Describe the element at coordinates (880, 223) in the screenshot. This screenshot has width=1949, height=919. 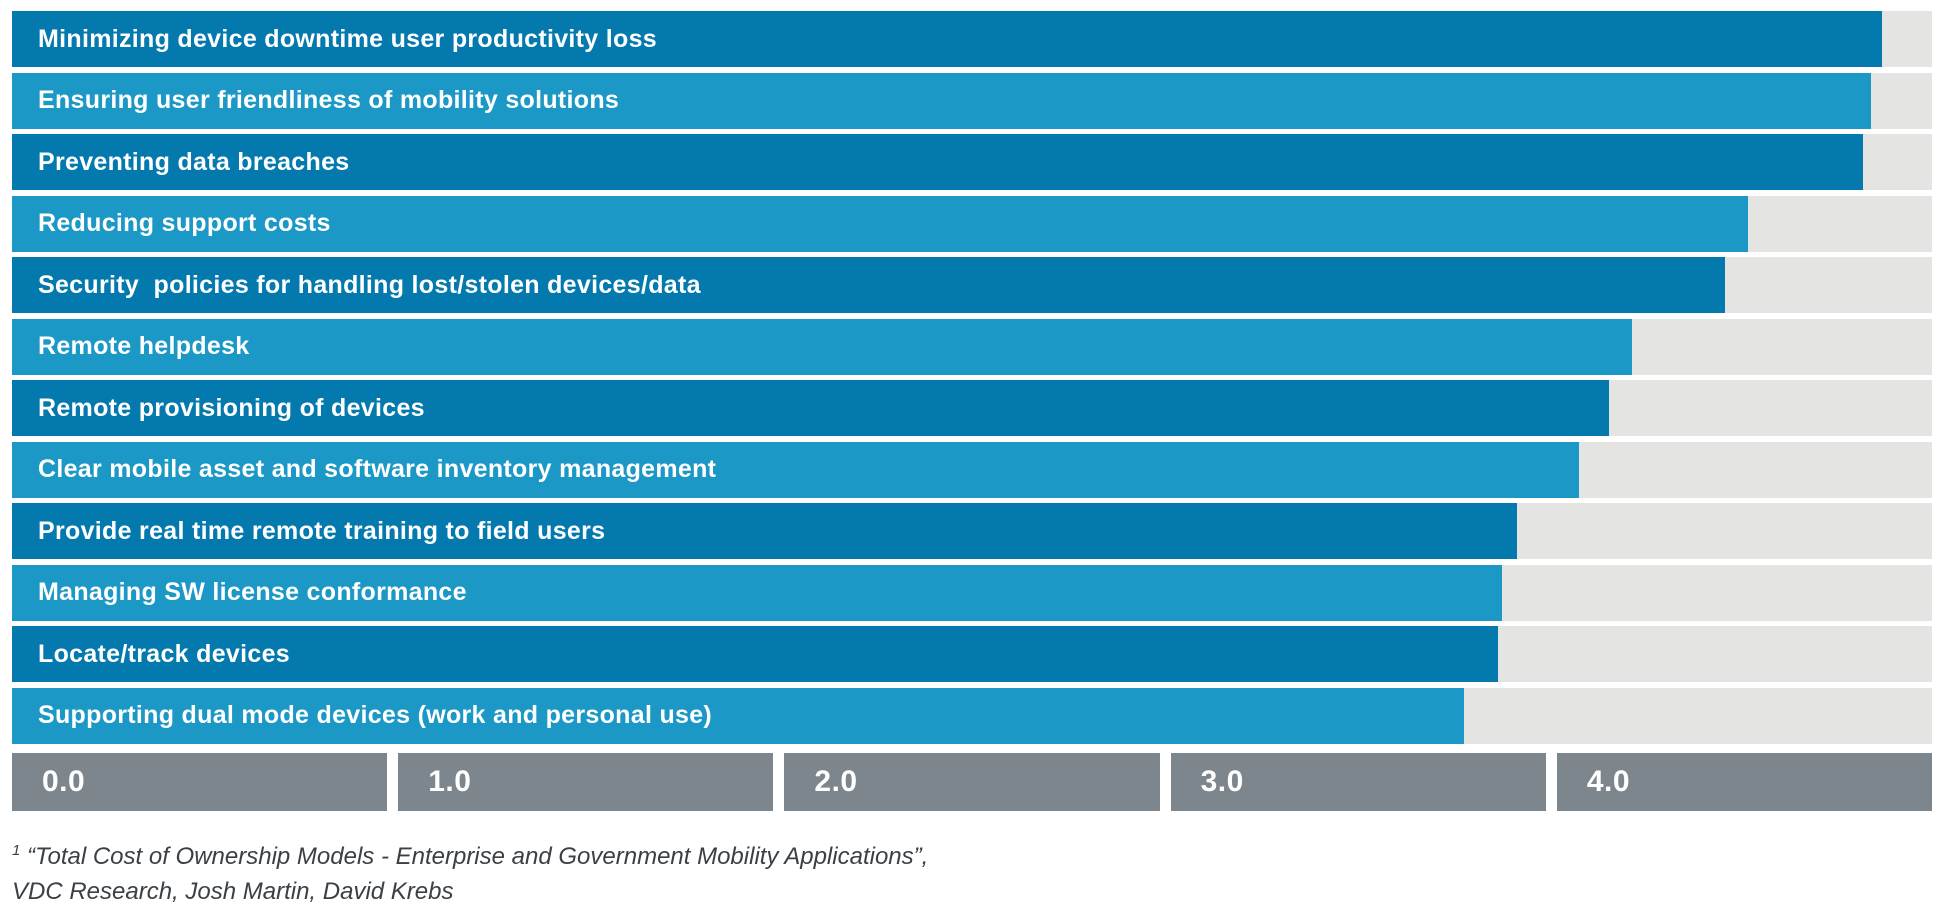
I see `bar: Reducing support costs` at that location.